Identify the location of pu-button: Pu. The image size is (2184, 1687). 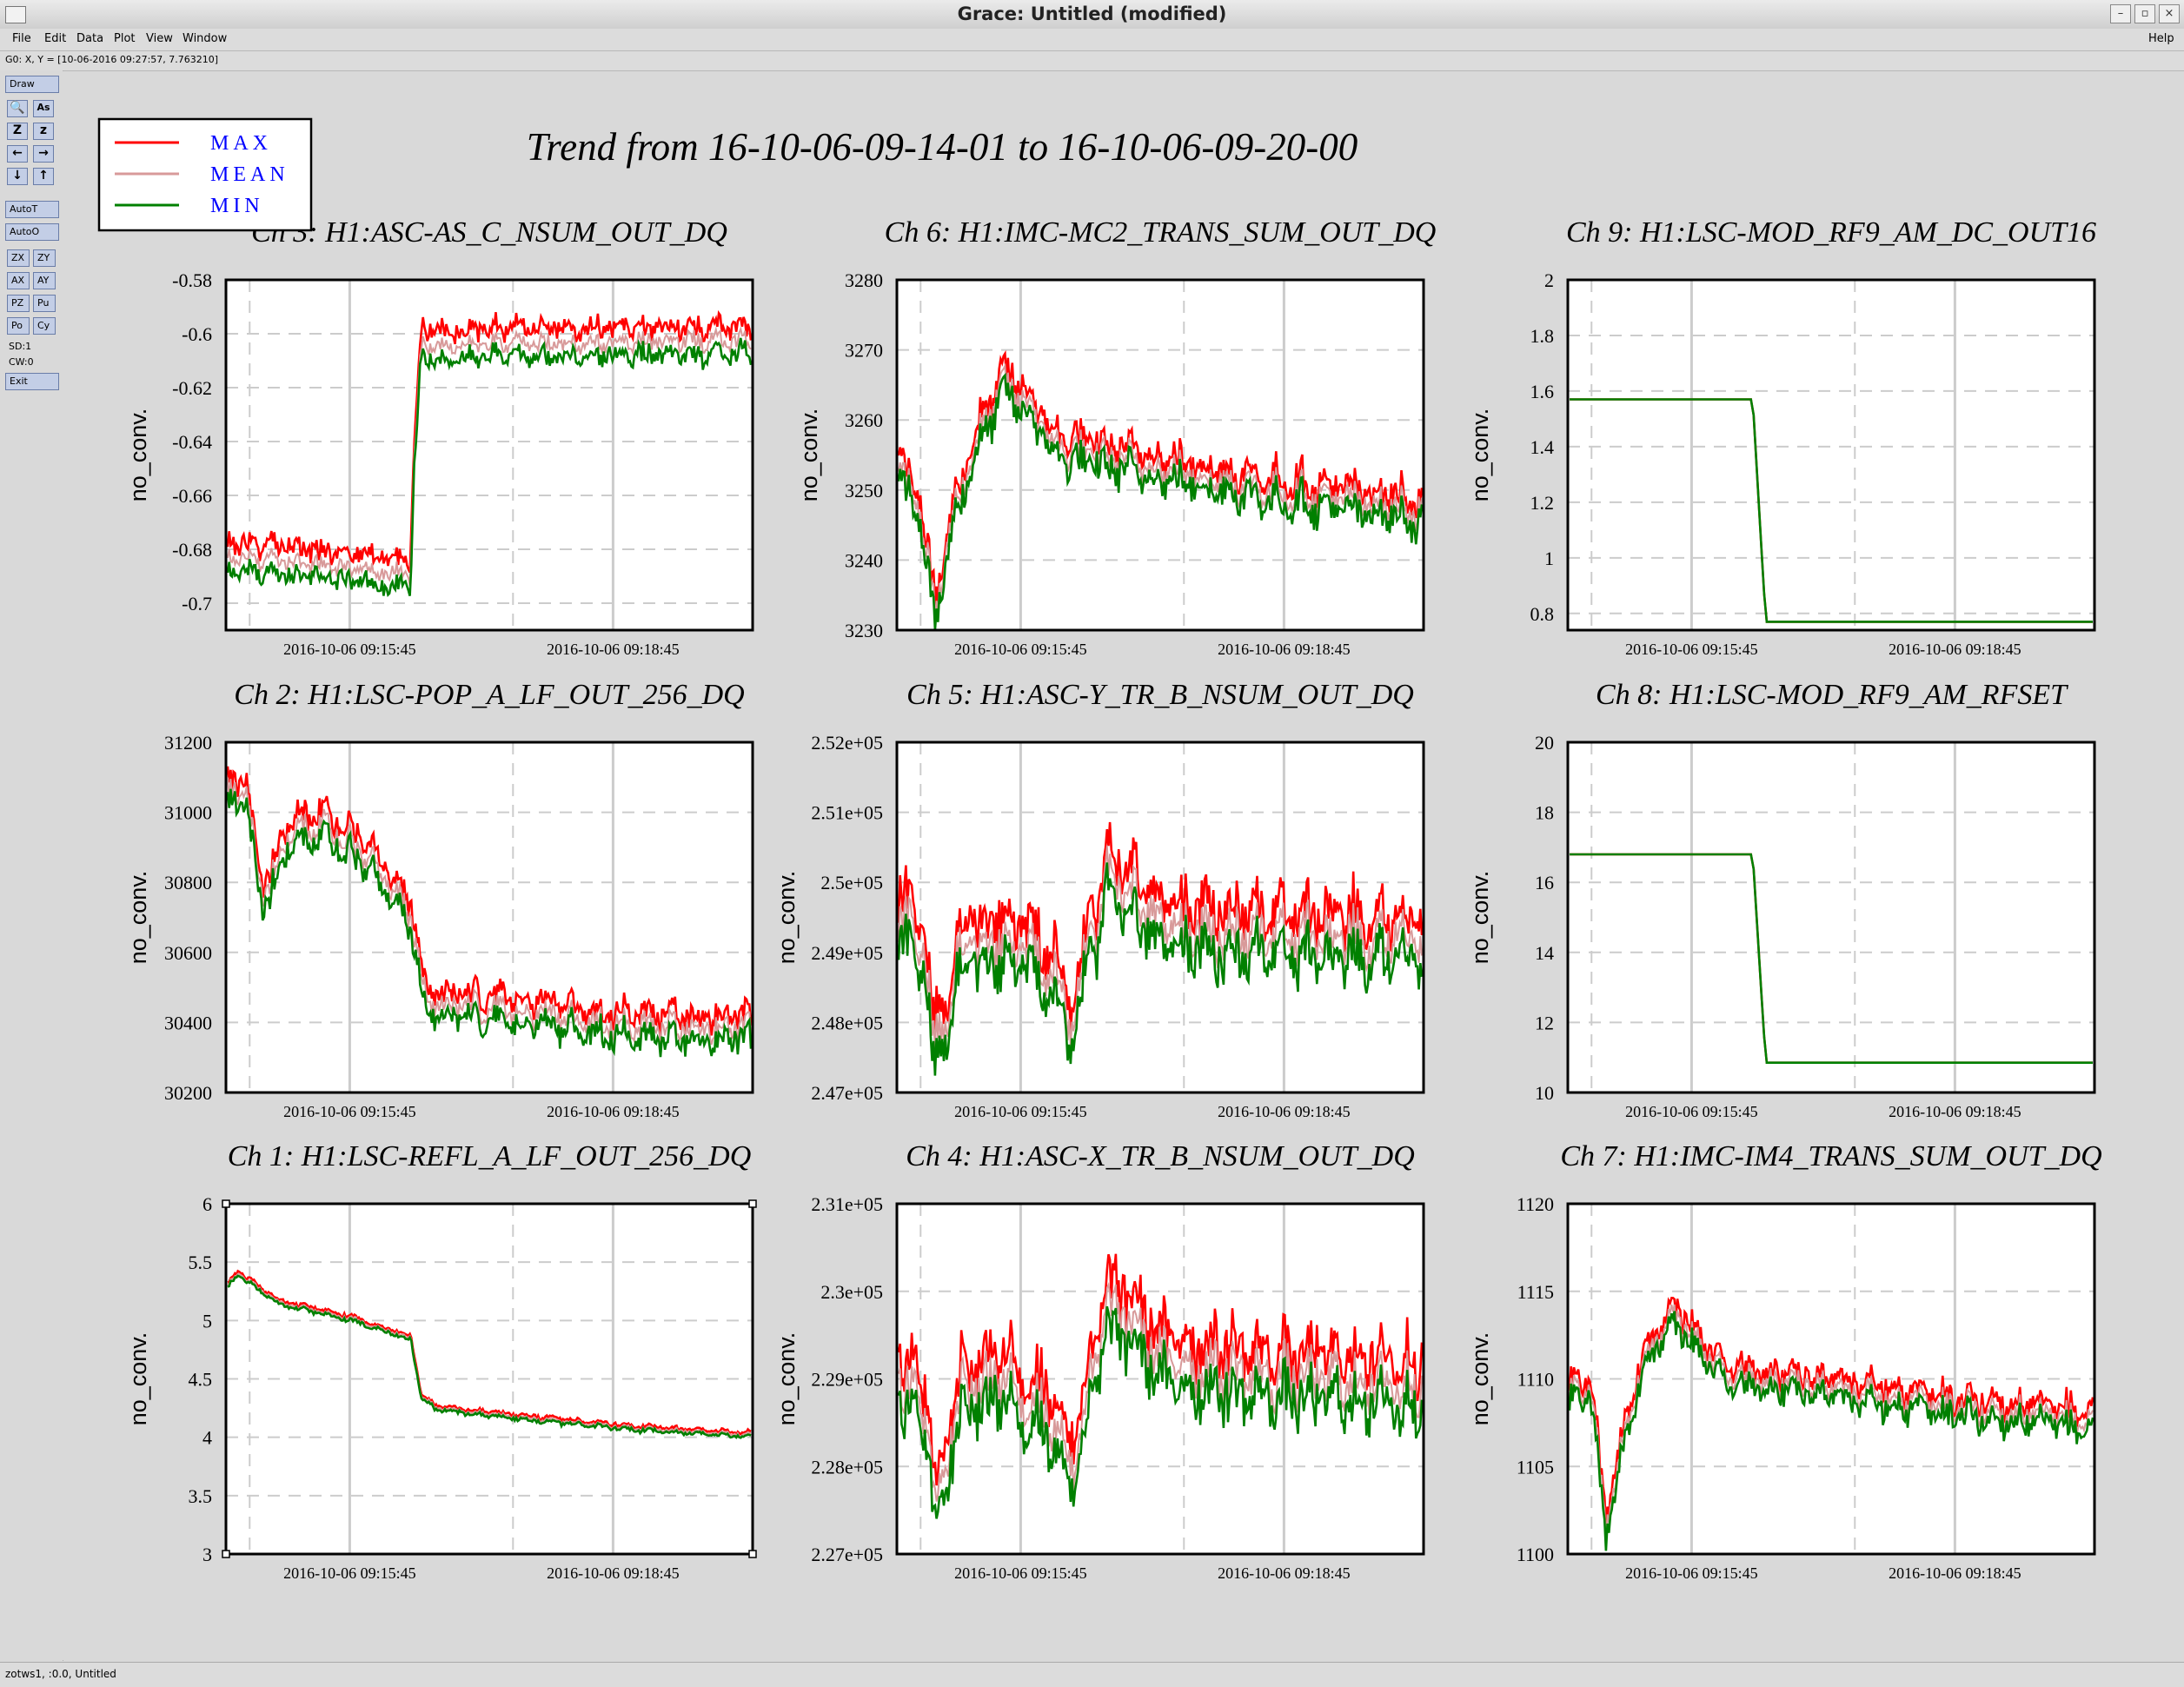
(44, 303).